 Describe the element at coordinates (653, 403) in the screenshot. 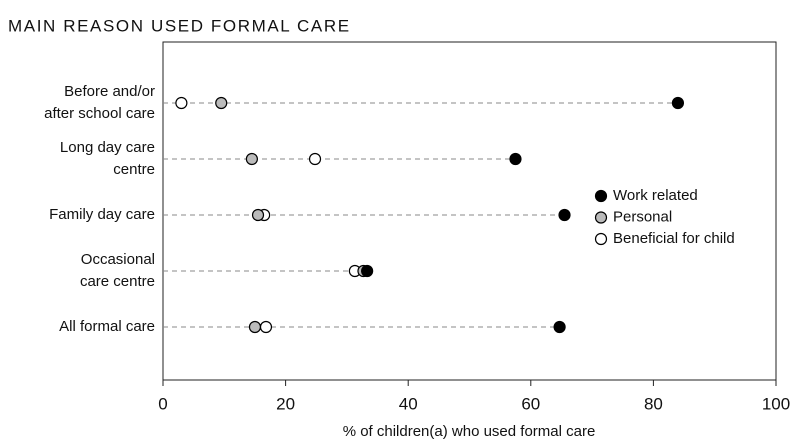

I see `x-tick-label: 80` at that location.